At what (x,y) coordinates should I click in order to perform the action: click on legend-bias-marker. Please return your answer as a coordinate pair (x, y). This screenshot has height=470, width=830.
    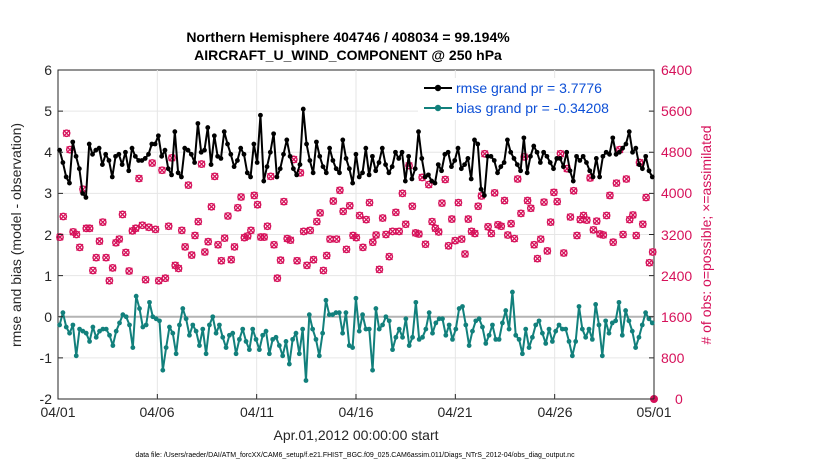
    Looking at the image, I should click on (438, 108).